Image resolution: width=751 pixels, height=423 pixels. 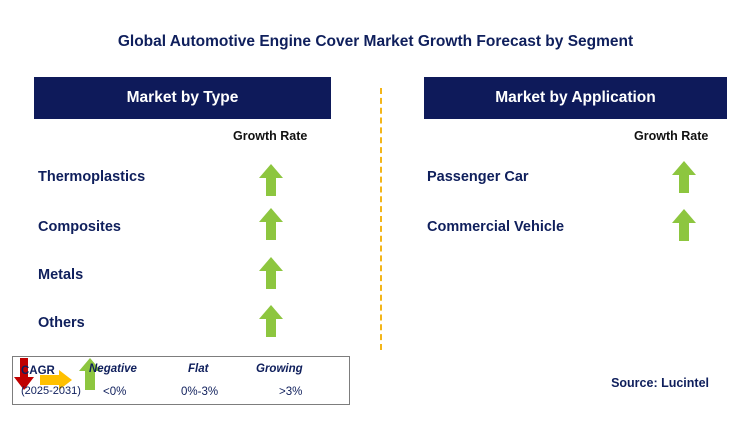 What do you see at coordinates (198, 369) in the screenshot?
I see `legend-flat-label: Flat` at bounding box center [198, 369].